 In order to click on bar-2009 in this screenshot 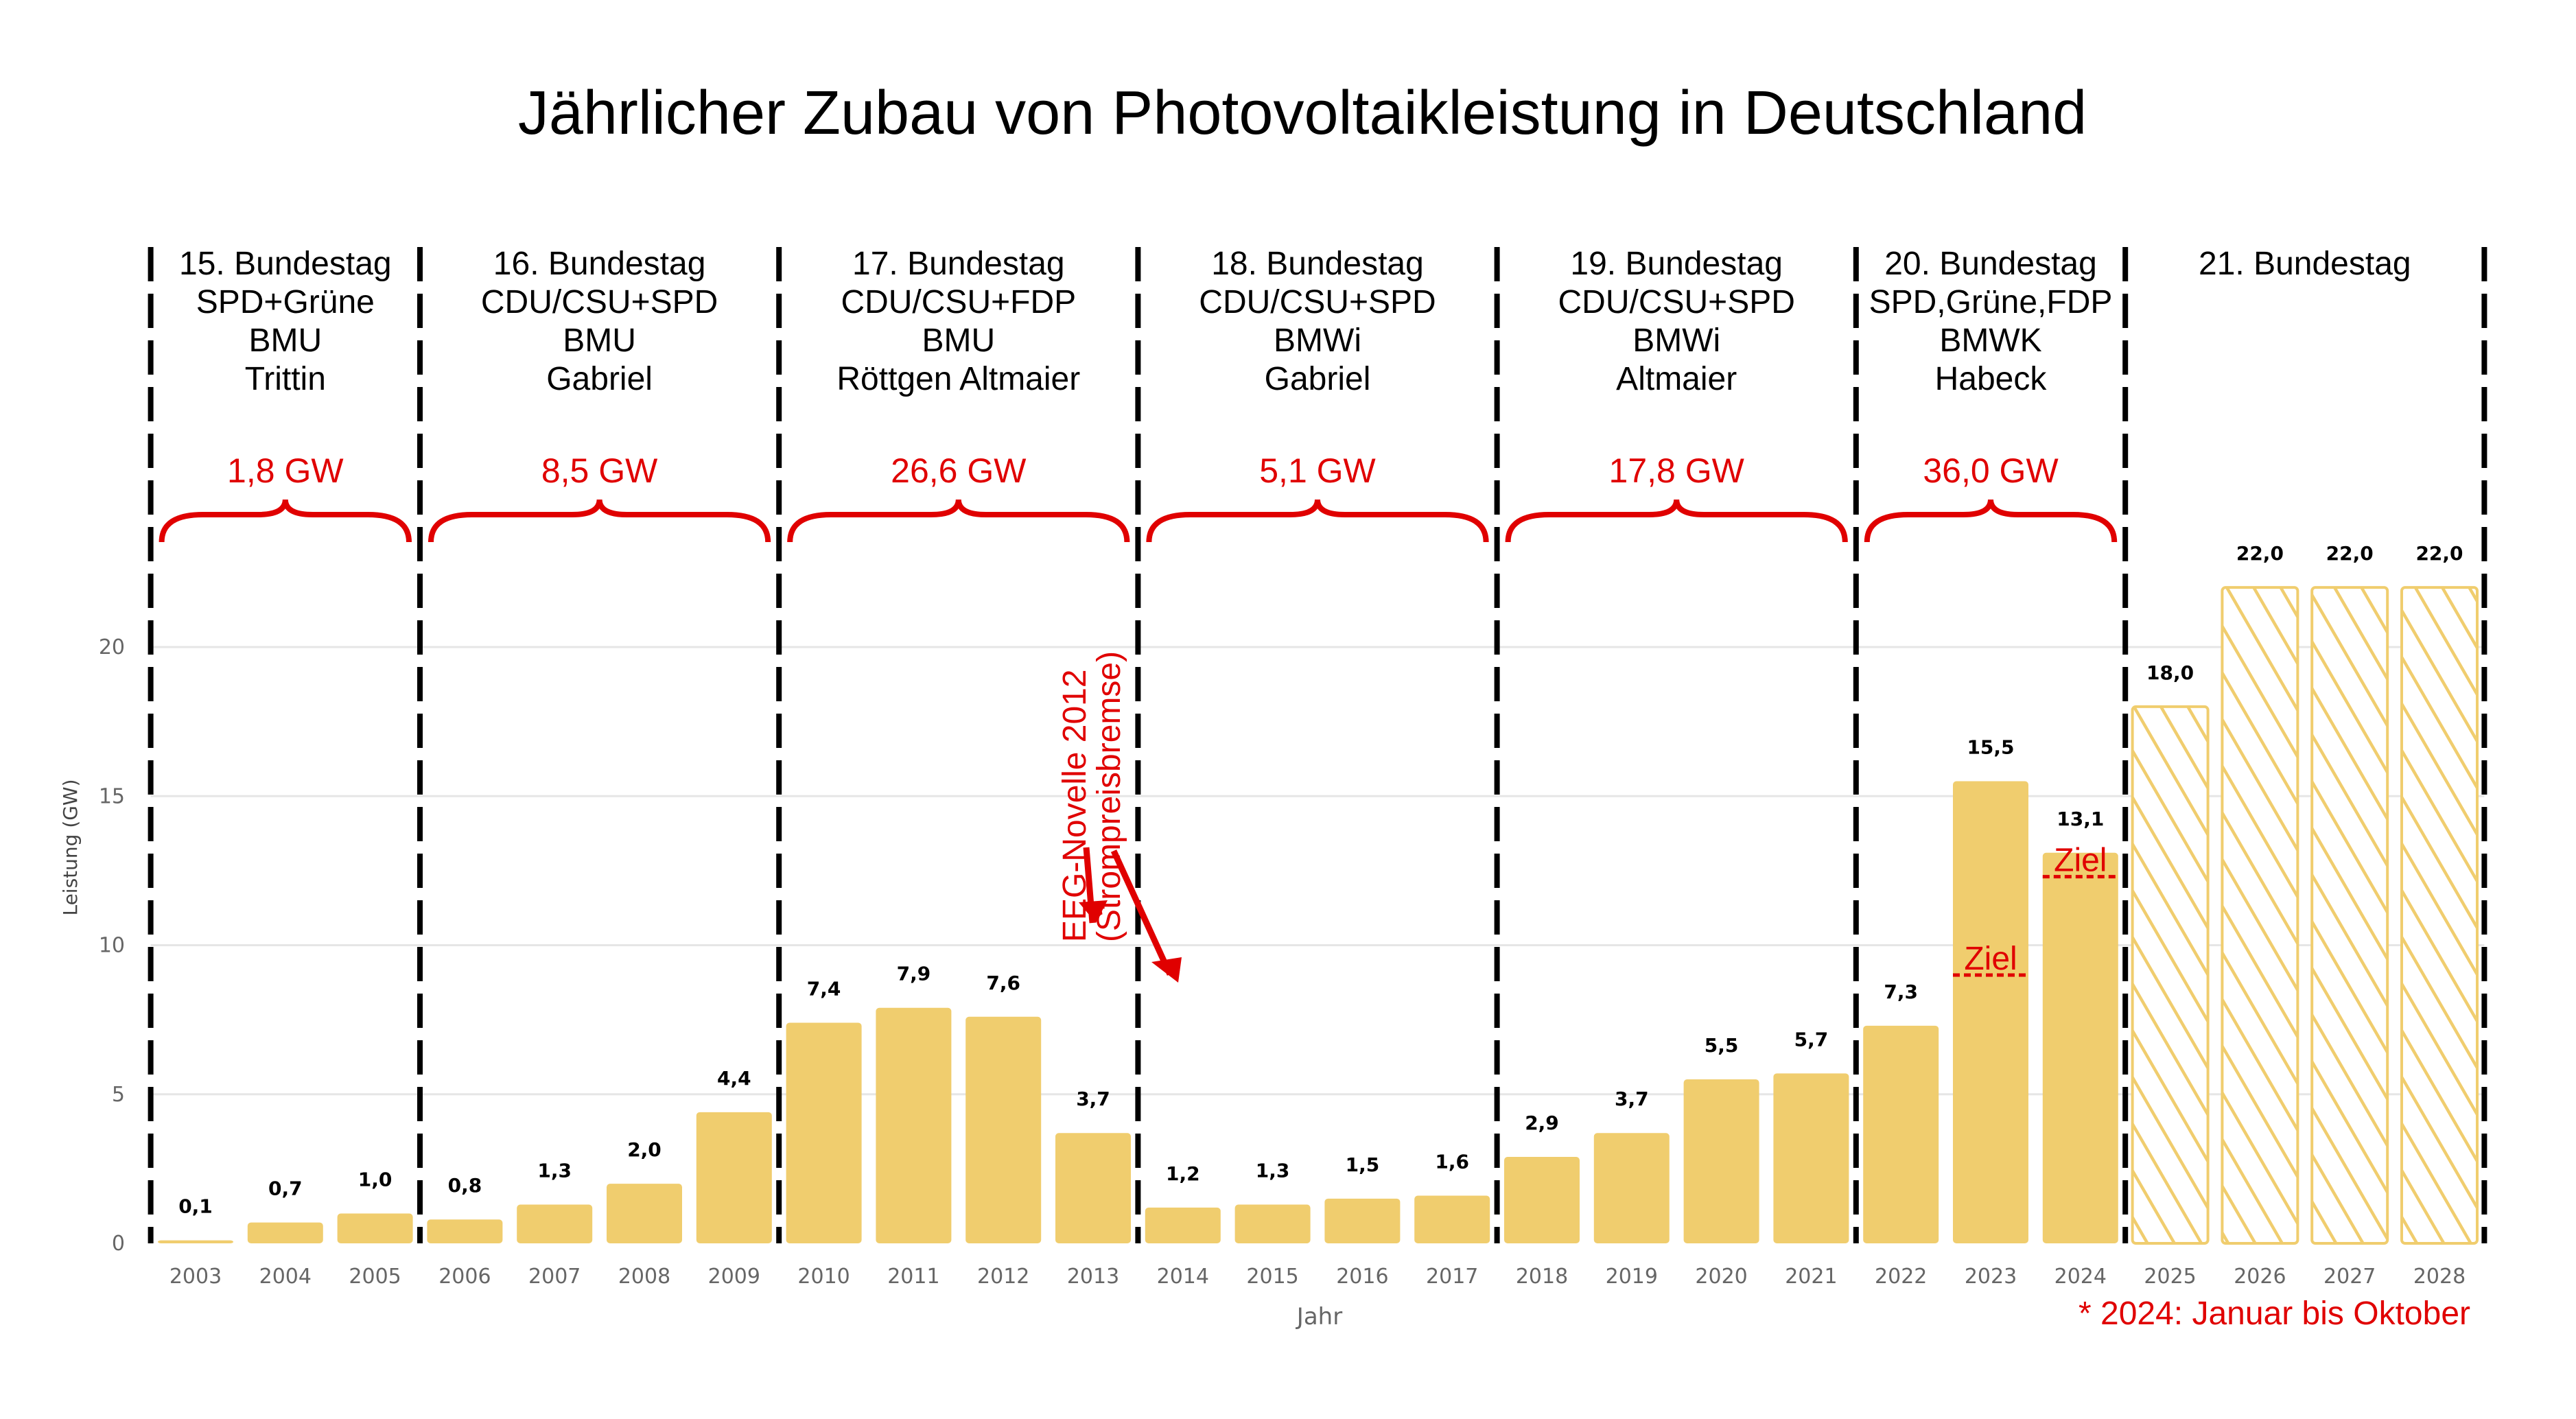, I will do `click(734, 1177)`.